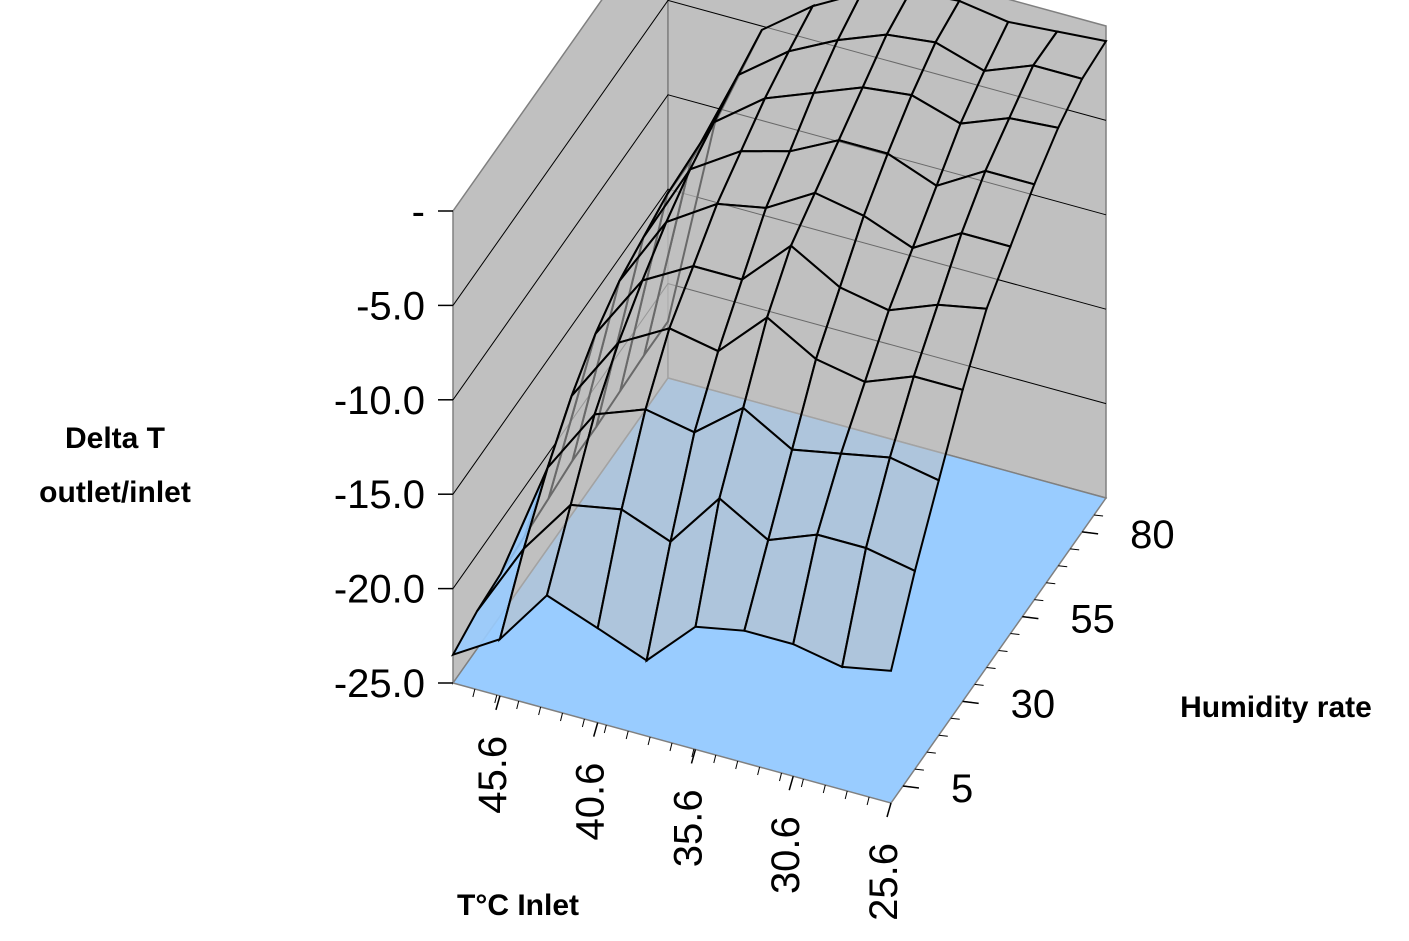  Describe the element at coordinates (1152, 535) in the screenshot. I see `y-tick-label: 80` at that location.